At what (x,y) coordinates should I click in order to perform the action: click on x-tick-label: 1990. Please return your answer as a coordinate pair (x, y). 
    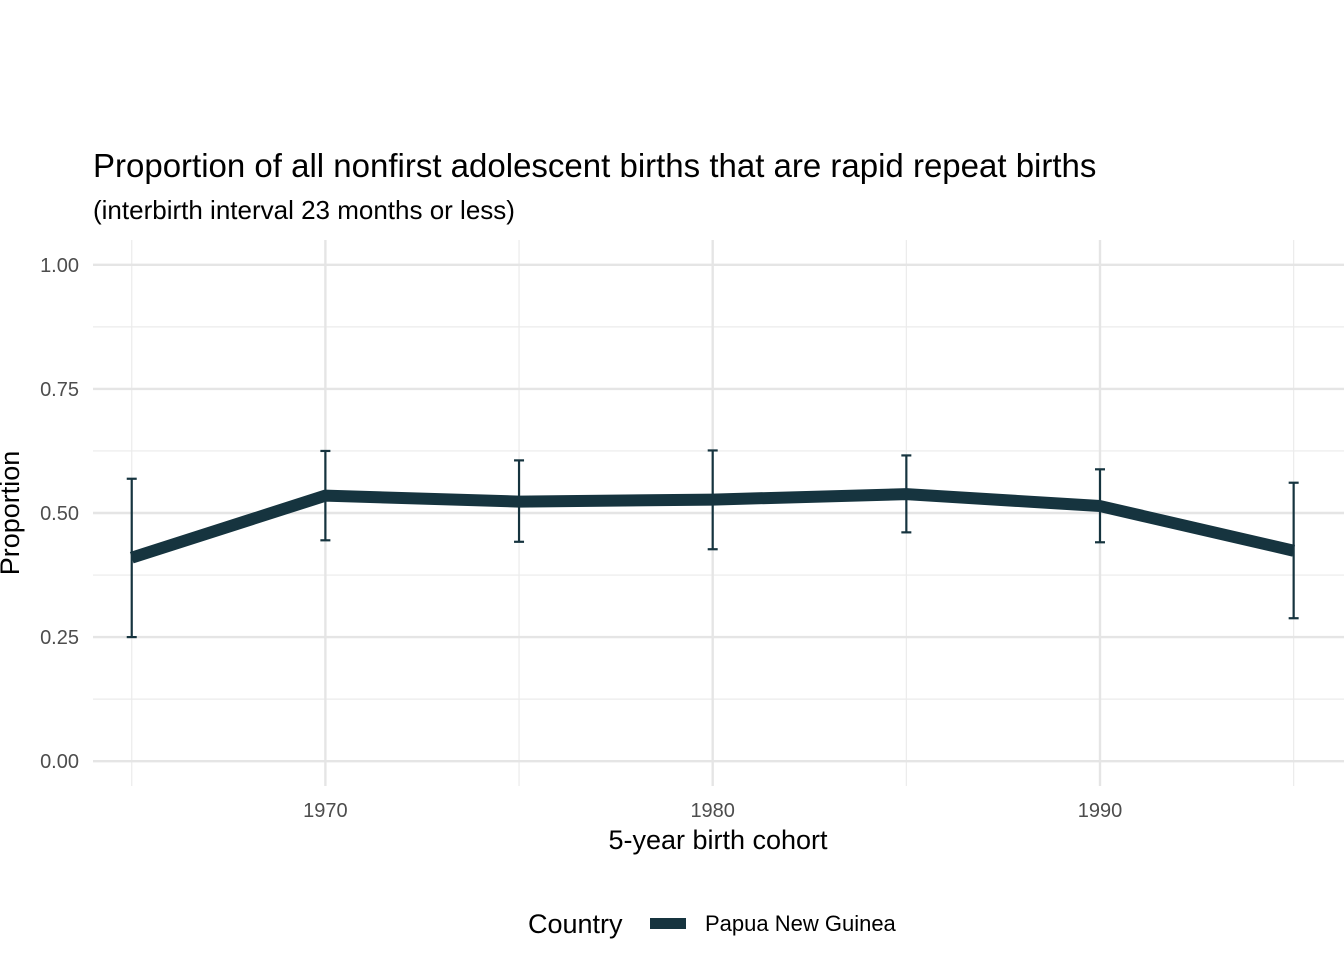
    Looking at the image, I should click on (1100, 811).